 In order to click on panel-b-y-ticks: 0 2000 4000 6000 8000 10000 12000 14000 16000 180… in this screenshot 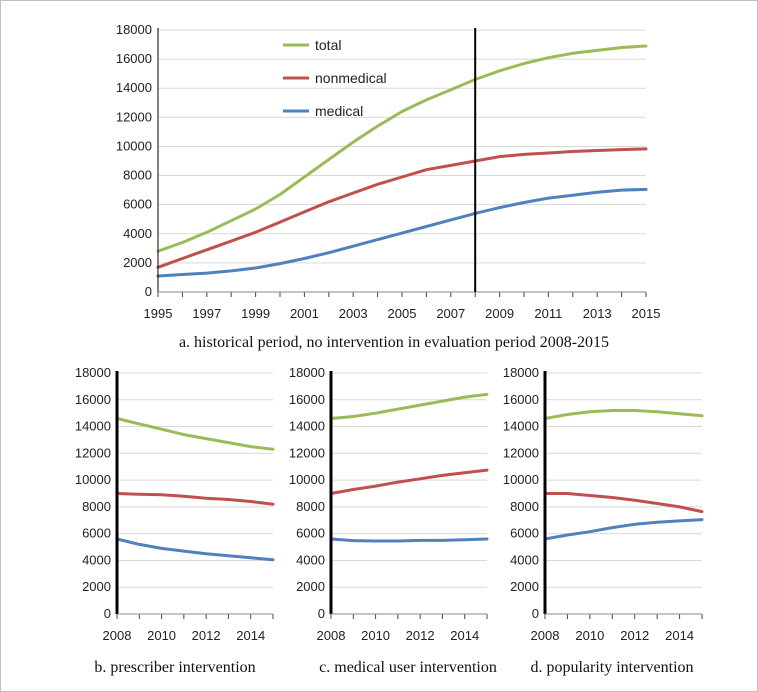, I will do `click(93, 493)`.